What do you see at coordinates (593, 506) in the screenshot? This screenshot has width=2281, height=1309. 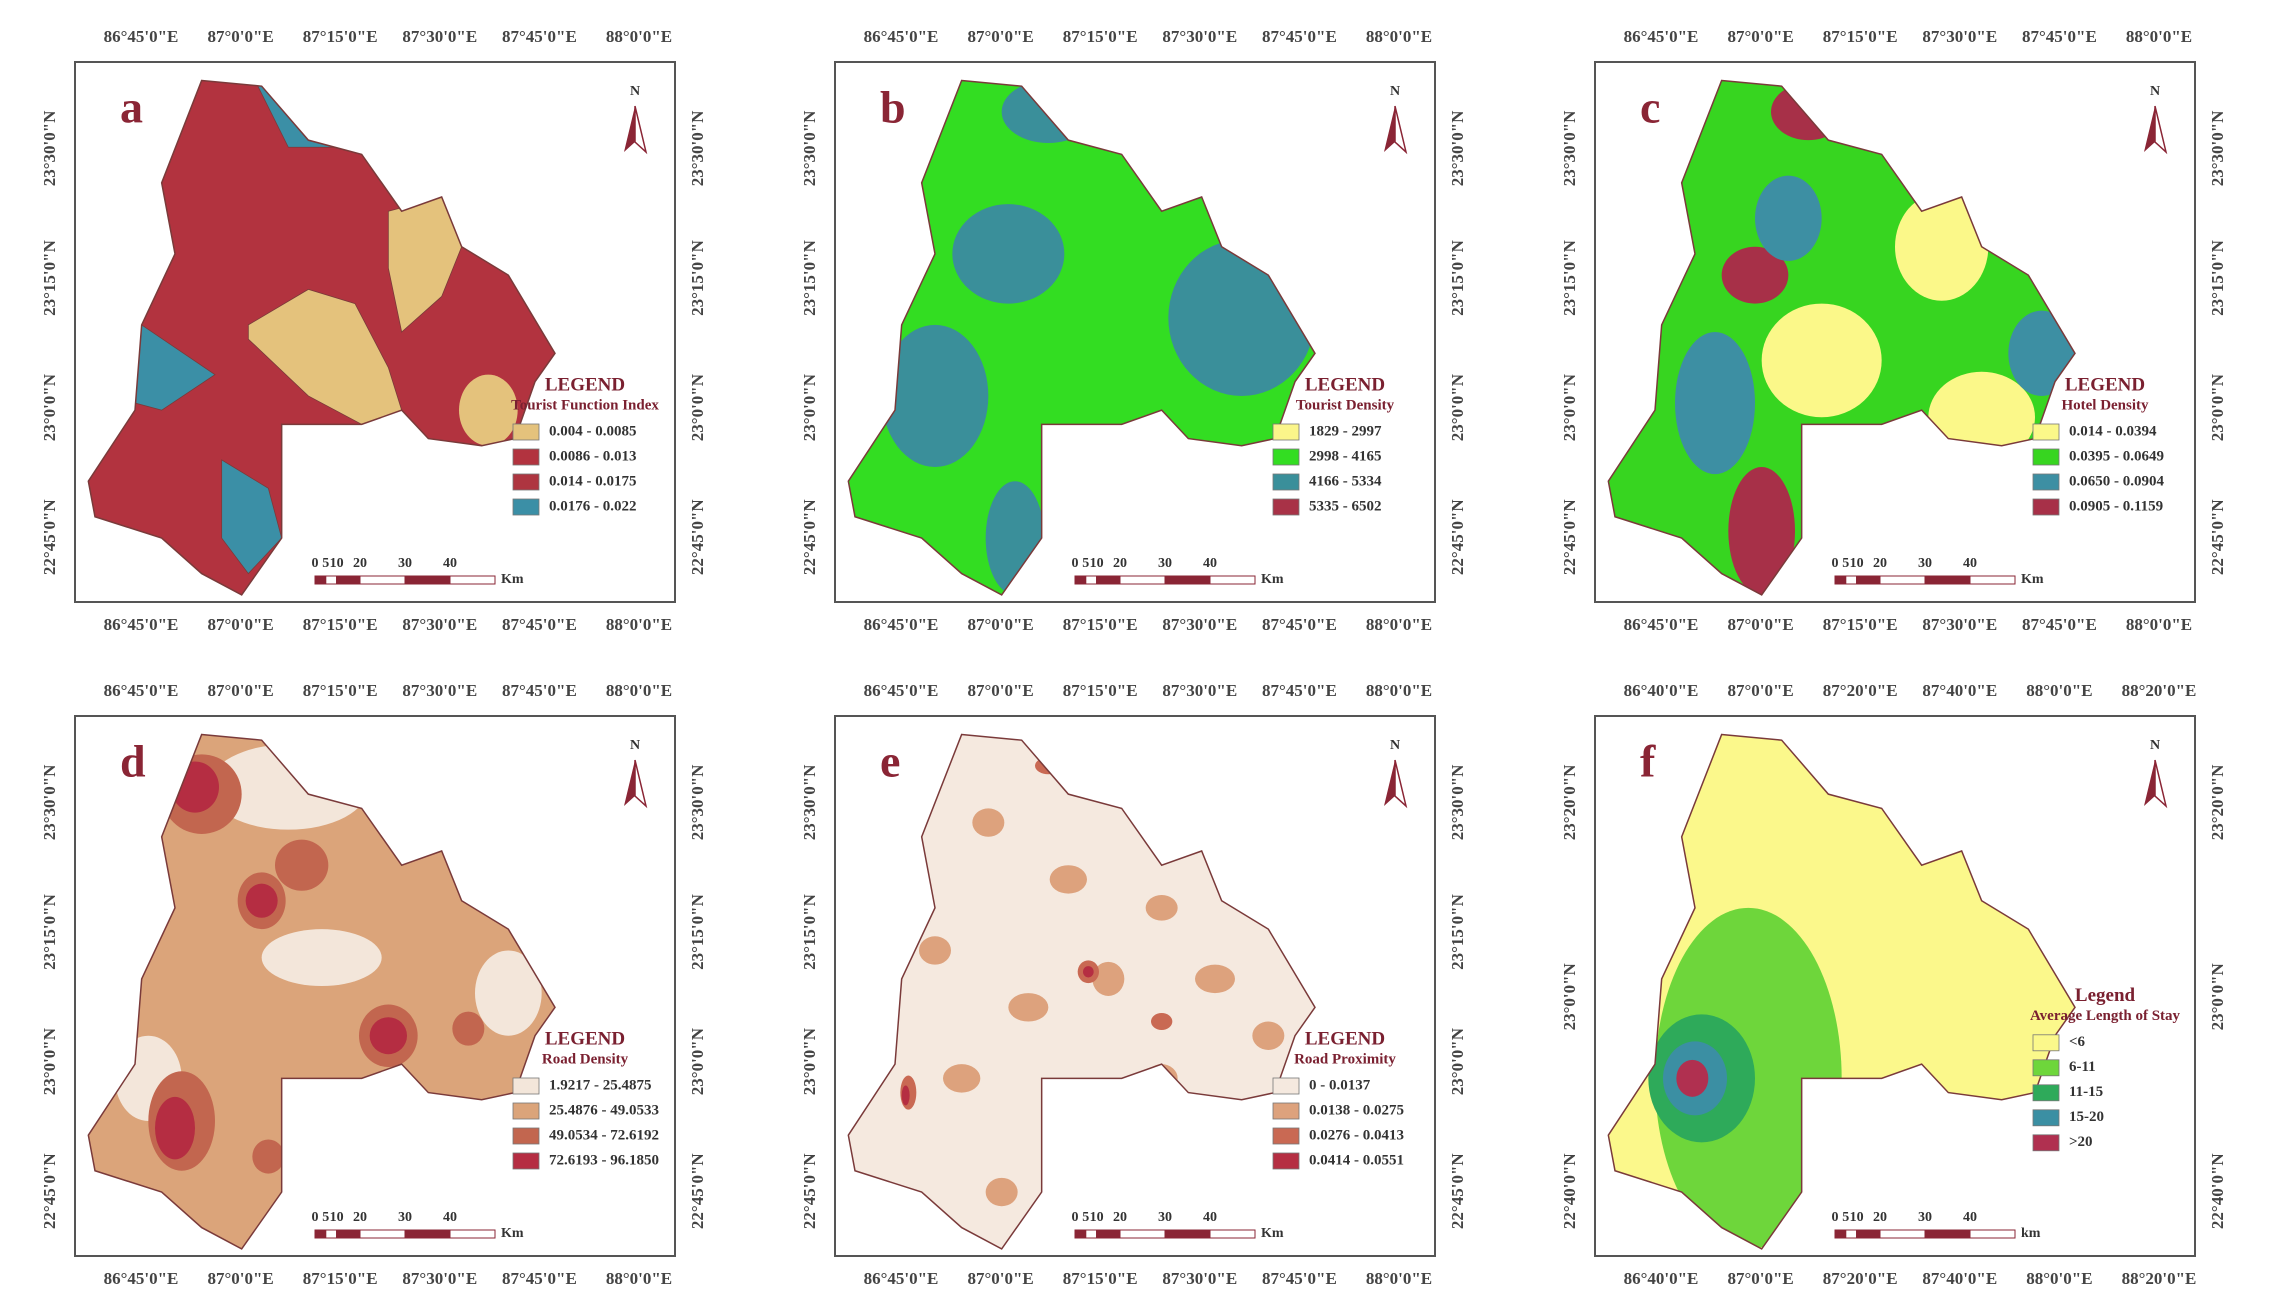 I see `legend-label: 0.0176 - 0.022` at bounding box center [593, 506].